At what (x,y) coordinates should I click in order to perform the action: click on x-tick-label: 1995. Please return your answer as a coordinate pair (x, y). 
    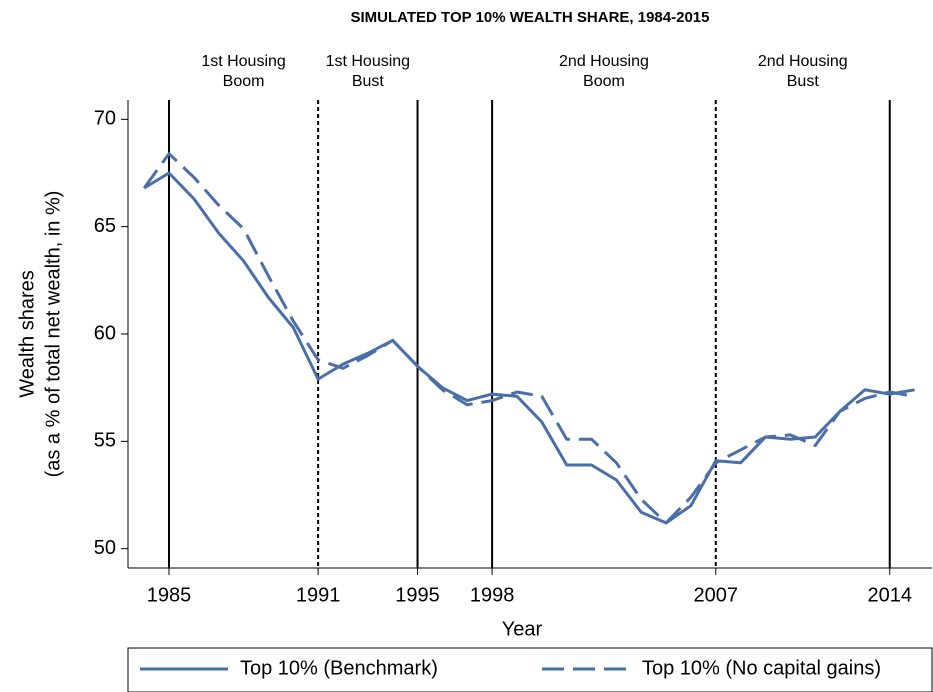
    Looking at the image, I should click on (417, 595).